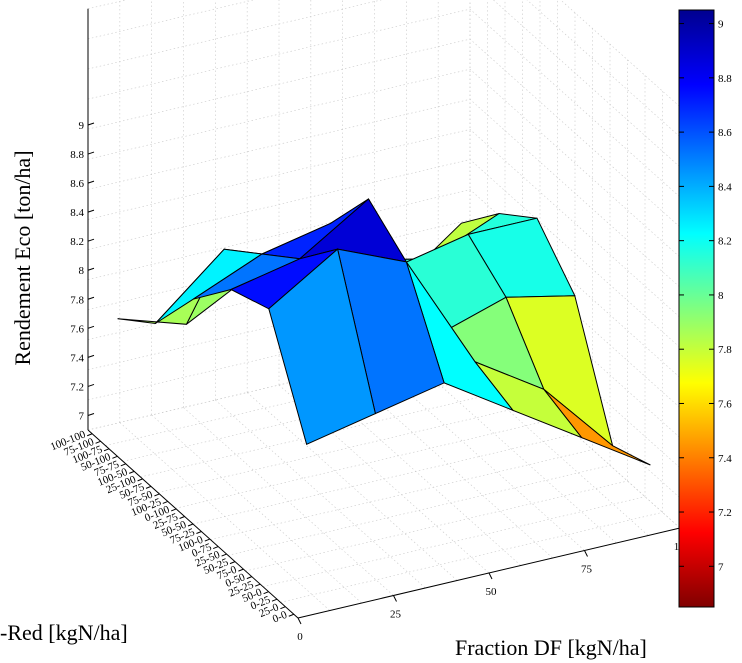 The image size is (742, 663). I want to click on x-tick-label: 75, so click(587, 570).